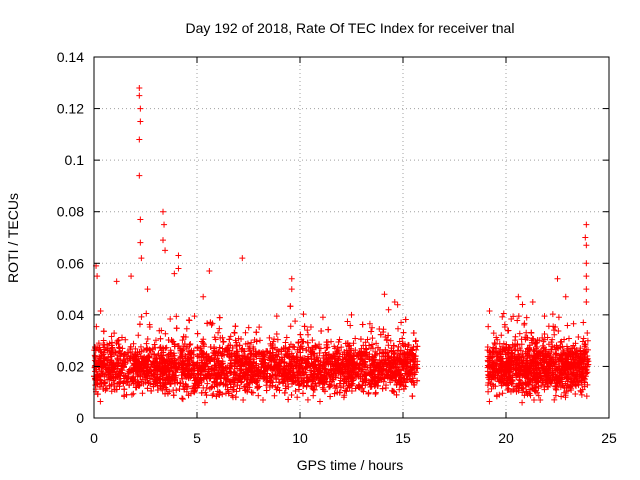 The width and height of the screenshot is (640, 480). What do you see at coordinates (94, 438) in the screenshot?
I see `x-tick-label: 0` at bounding box center [94, 438].